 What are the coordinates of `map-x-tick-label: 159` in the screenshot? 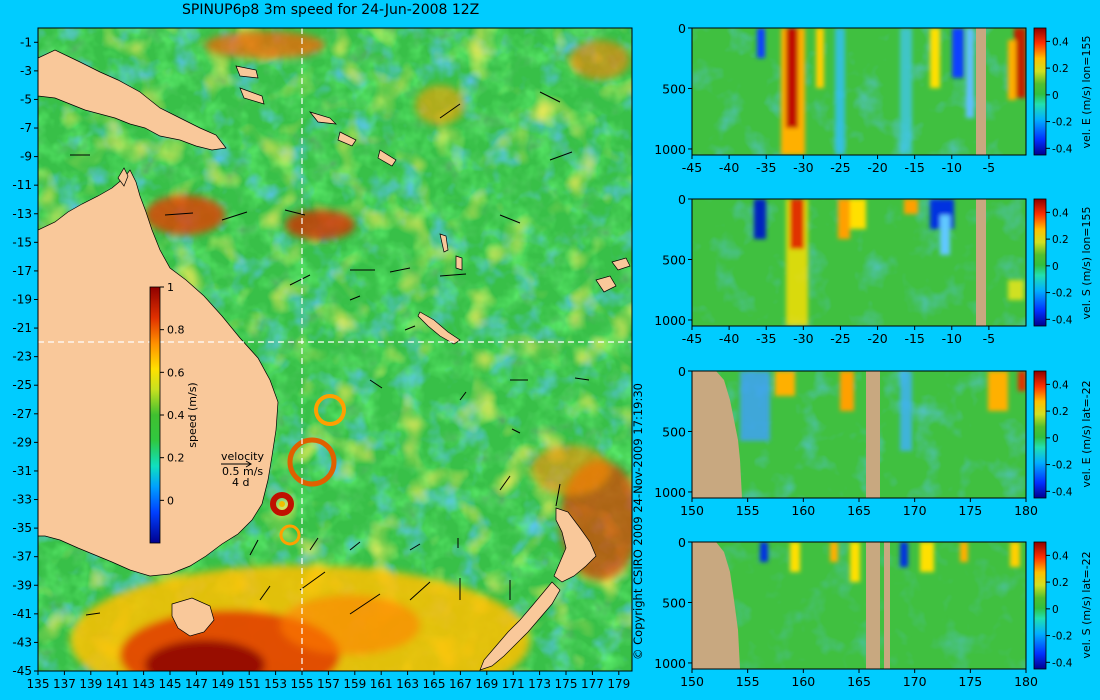 It's located at (354, 684).